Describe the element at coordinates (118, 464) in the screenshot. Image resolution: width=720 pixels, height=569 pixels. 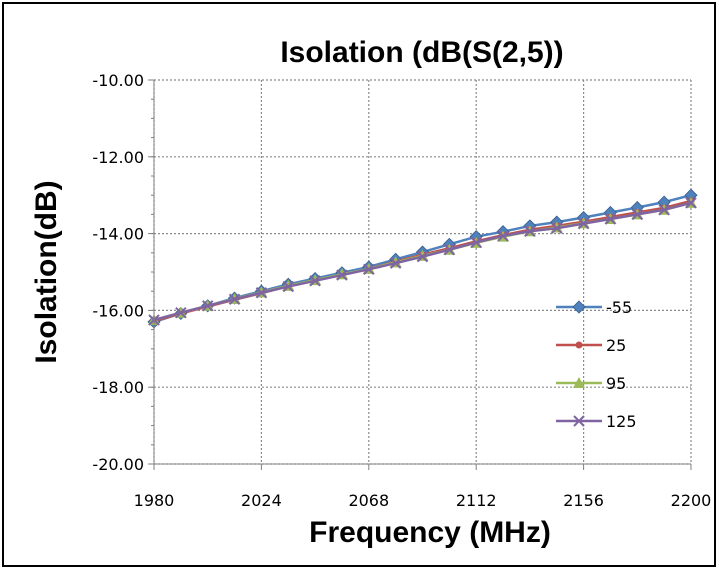
I see `y-tick-label: -20.00` at that location.